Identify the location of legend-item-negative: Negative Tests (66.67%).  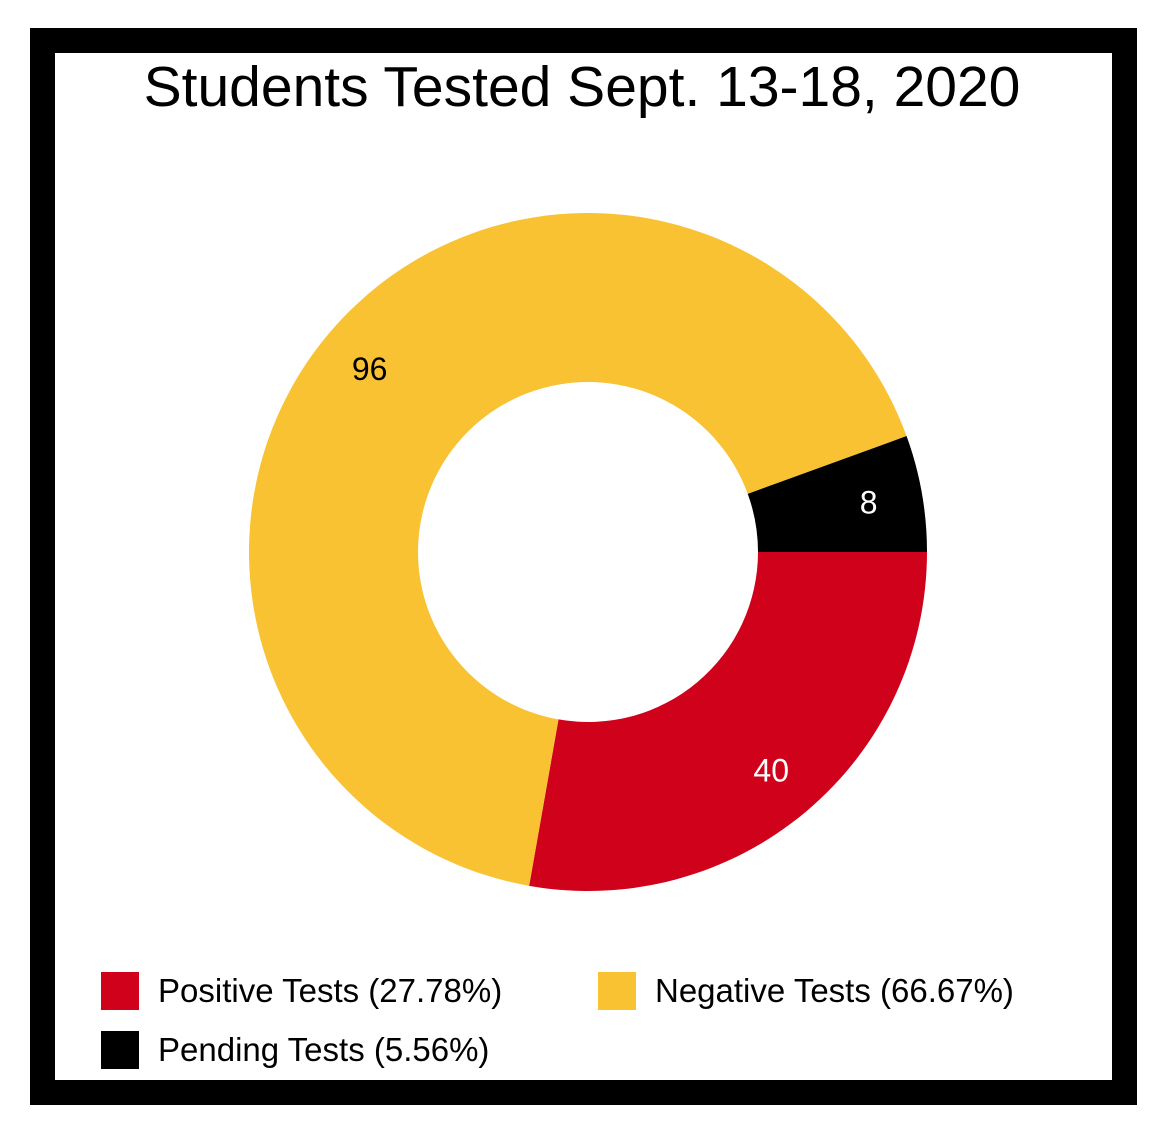
(806, 991).